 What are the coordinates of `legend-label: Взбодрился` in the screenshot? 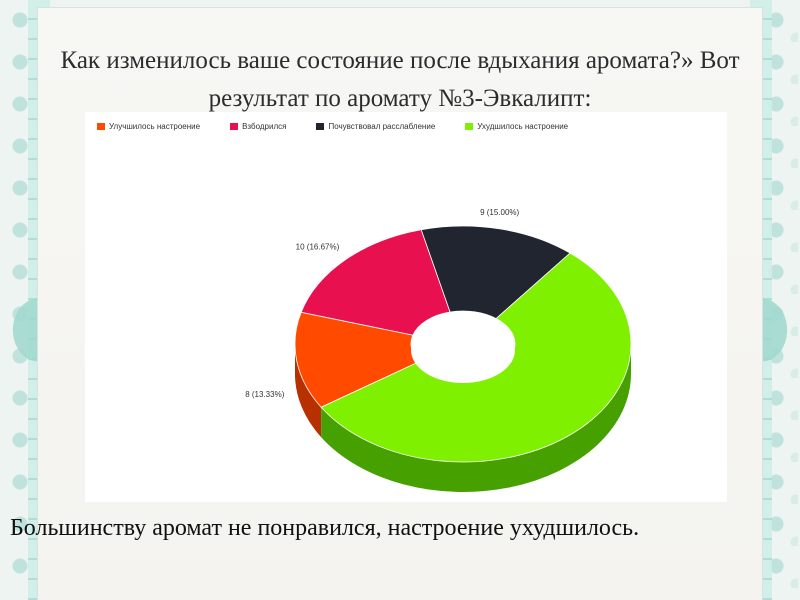 It's located at (264, 126).